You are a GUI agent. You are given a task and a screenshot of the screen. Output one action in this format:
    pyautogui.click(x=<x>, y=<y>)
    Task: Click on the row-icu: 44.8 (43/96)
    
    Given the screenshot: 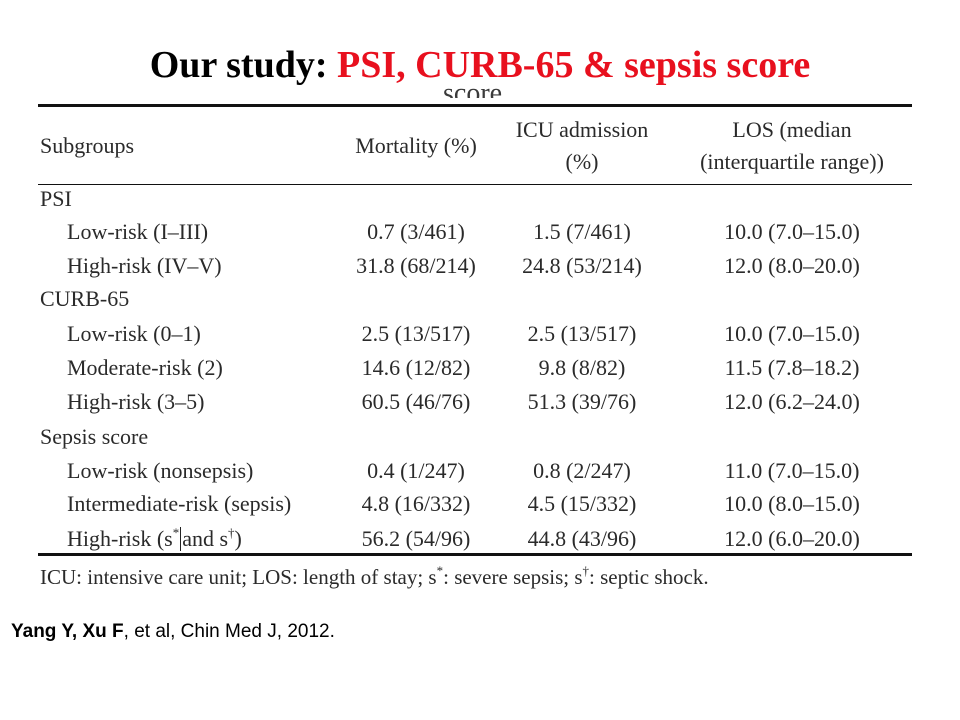 What is the action you would take?
    pyautogui.click(x=582, y=538)
    